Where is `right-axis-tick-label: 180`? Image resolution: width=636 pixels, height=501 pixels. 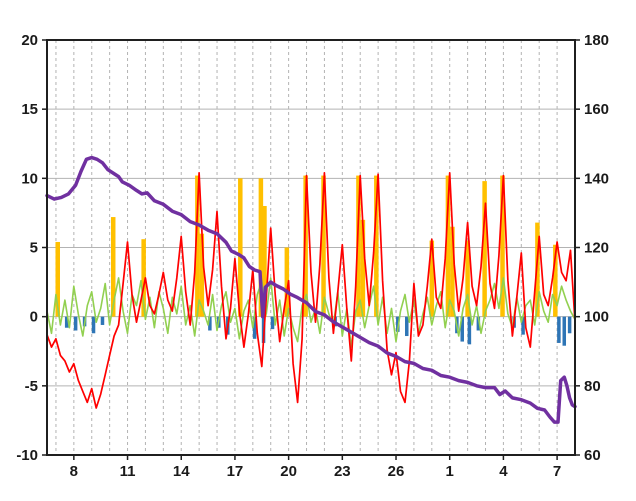
right-axis-tick-label: 180 is located at coordinates (596, 40).